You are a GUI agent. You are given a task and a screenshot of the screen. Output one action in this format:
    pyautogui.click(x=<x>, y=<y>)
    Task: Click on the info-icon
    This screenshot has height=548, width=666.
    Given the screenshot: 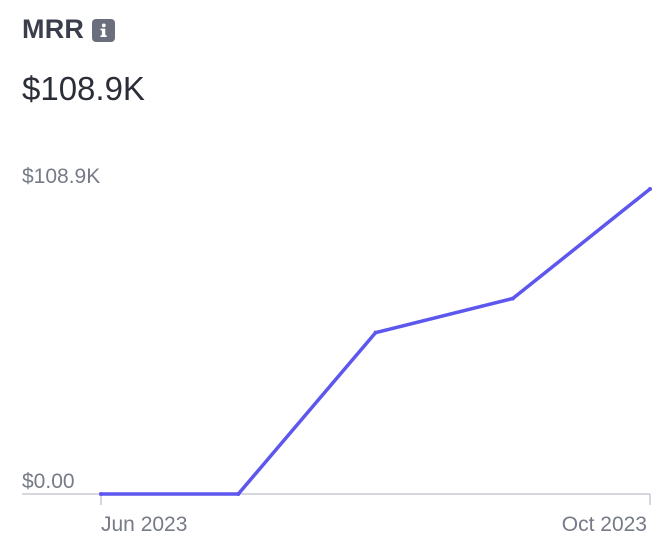 What is the action you would take?
    pyautogui.click(x=104, y=30)
    